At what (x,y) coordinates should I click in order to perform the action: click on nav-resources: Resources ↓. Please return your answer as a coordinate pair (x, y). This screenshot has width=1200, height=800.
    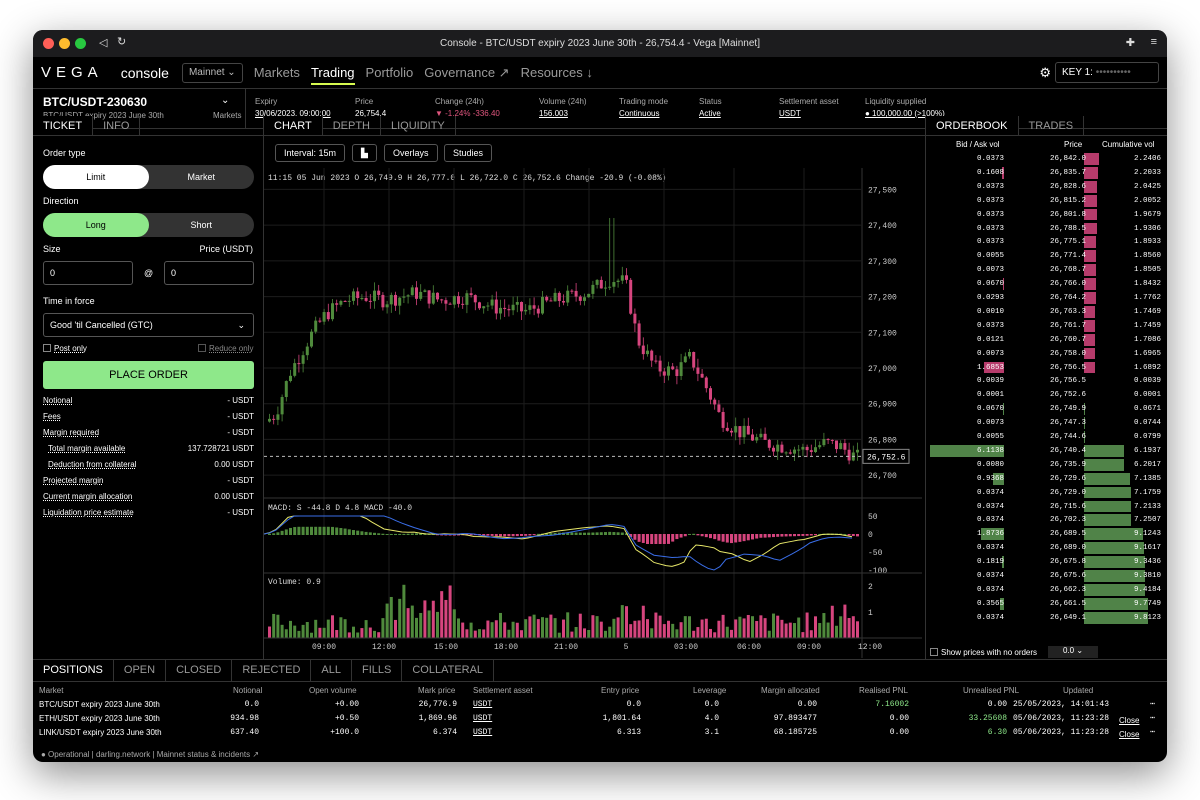
    Looking at the image, I should click on (556, 72).